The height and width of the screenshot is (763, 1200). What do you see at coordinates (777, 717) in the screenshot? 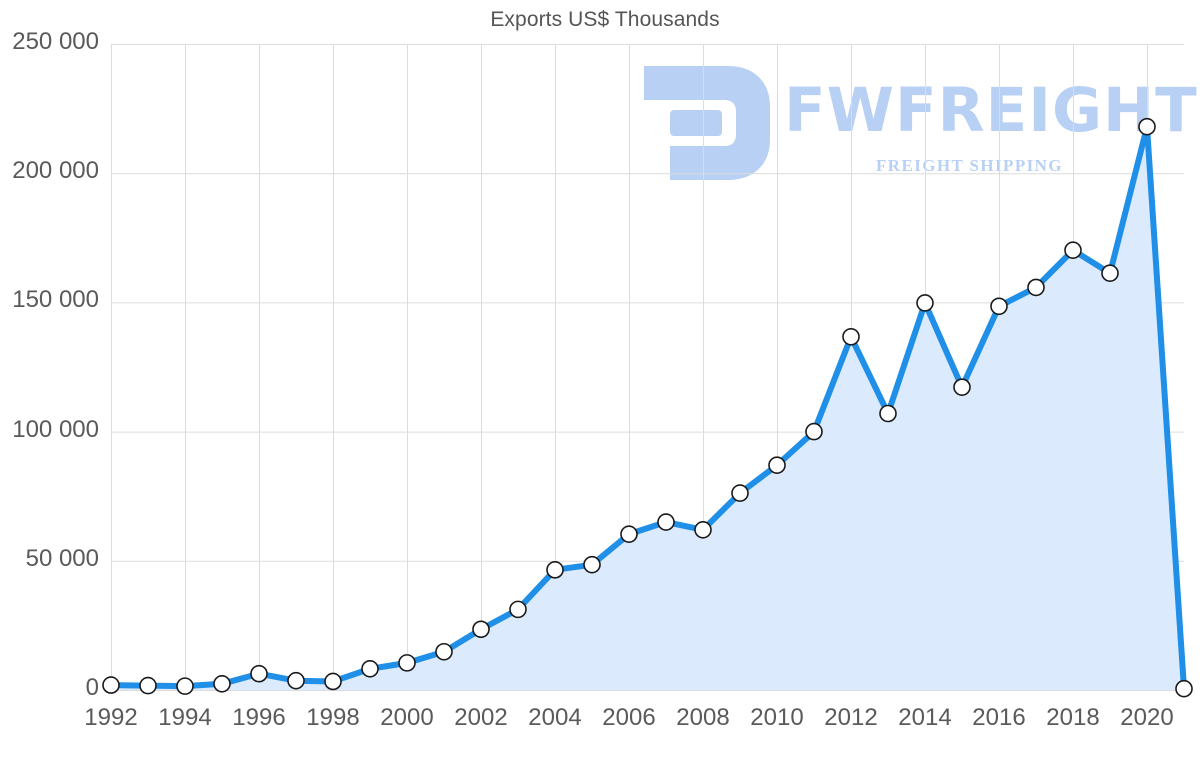
I see `x-axis-tick-label: 2010` at bounding box center [777, 717].